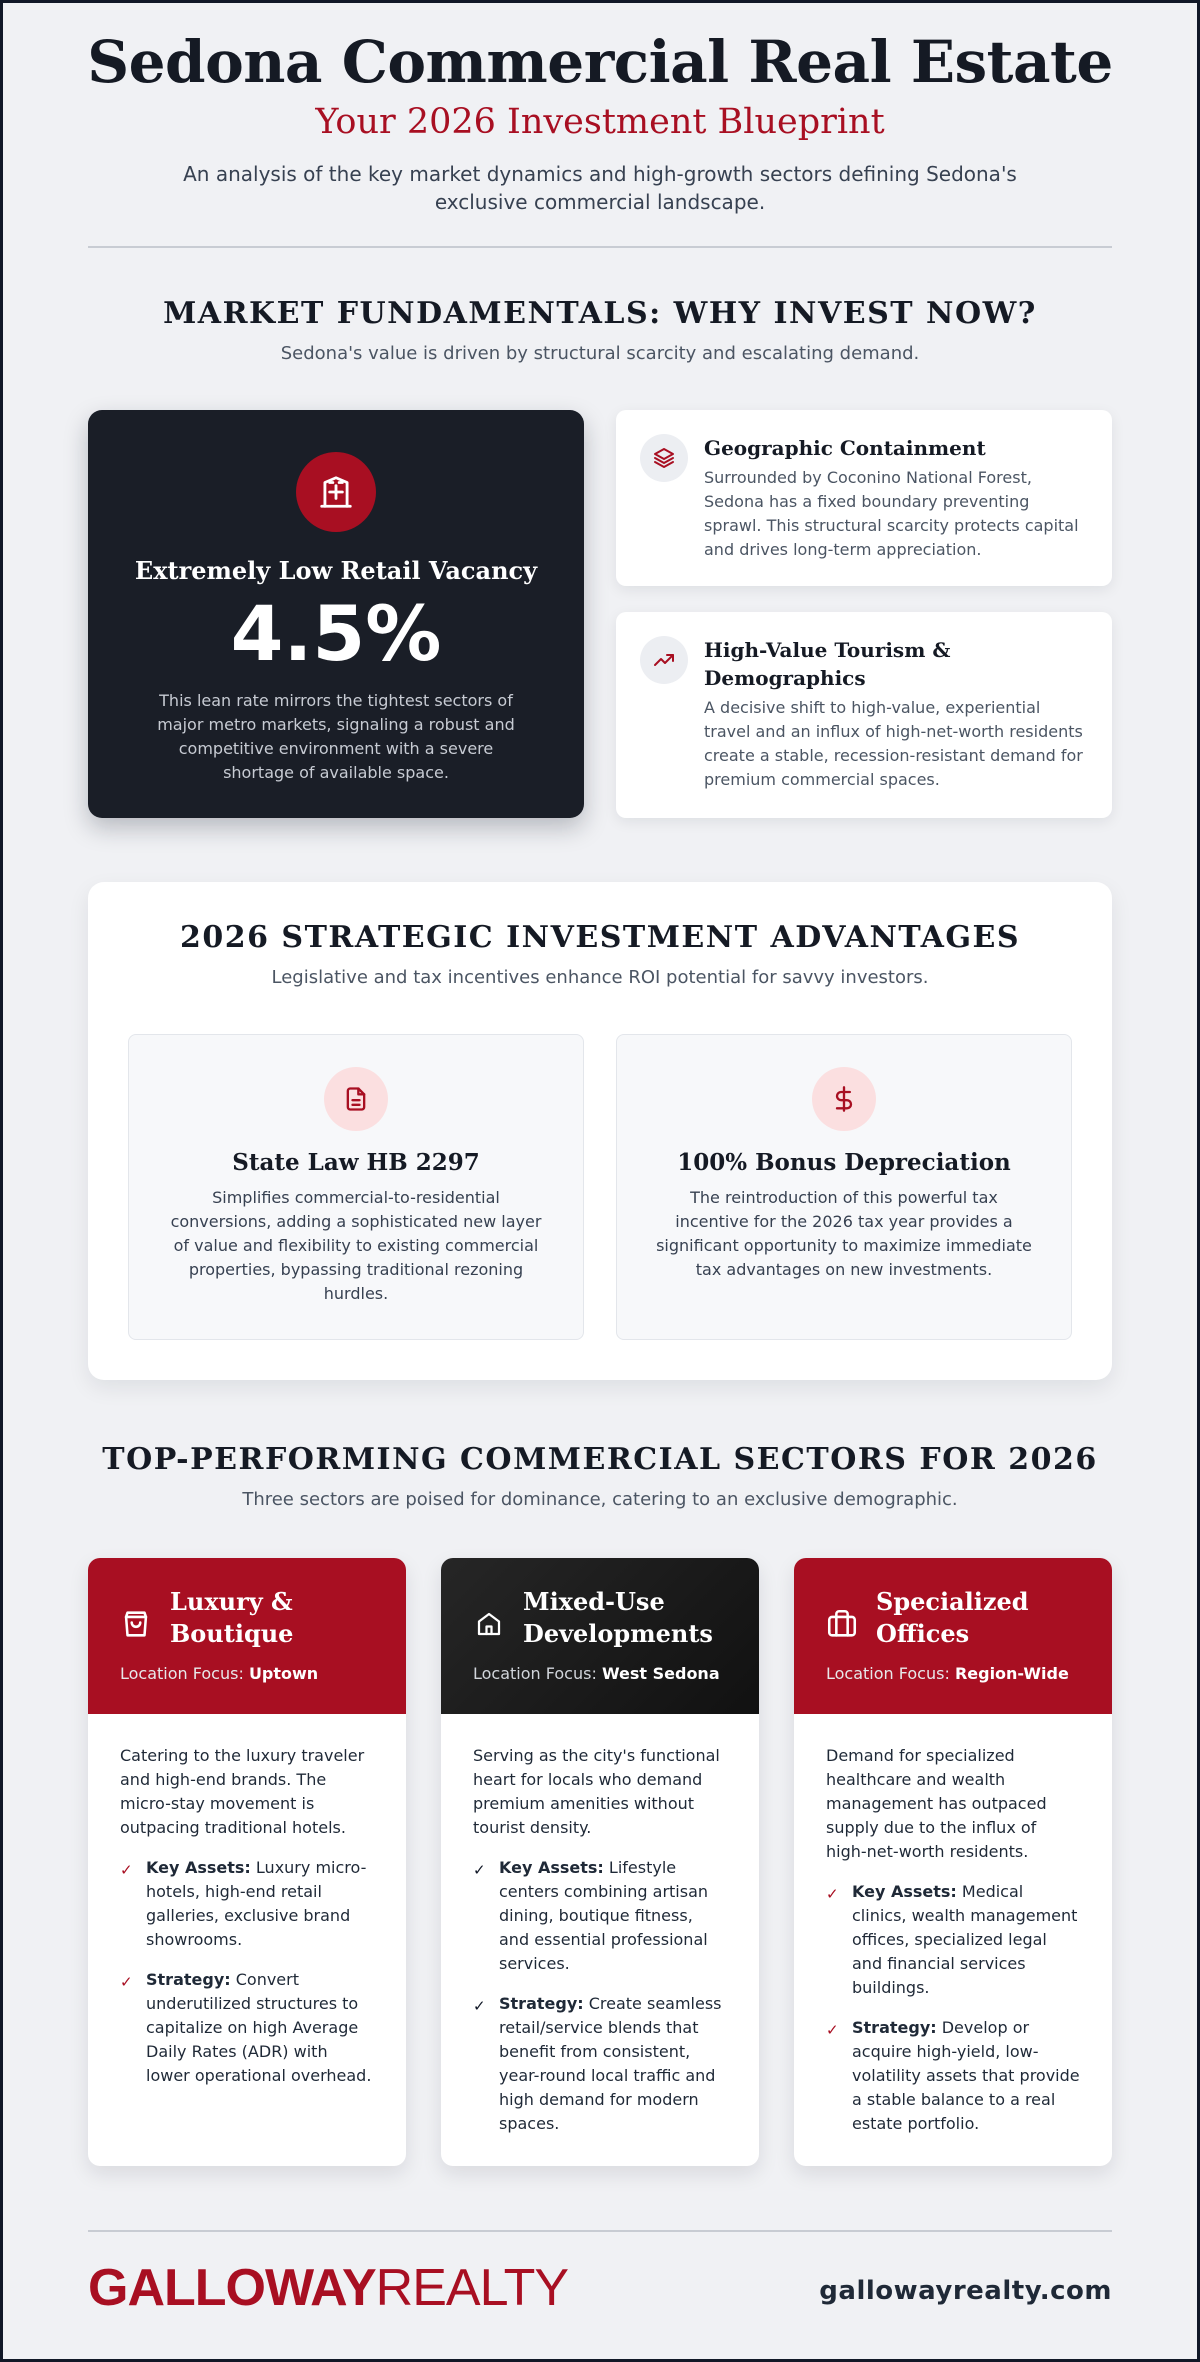 This screenshot has width=1200, height=2362. Describe the element at coordinates (356, 1162) in the screenshot. I see `advantage-title: State Law HB 2297` at that location.